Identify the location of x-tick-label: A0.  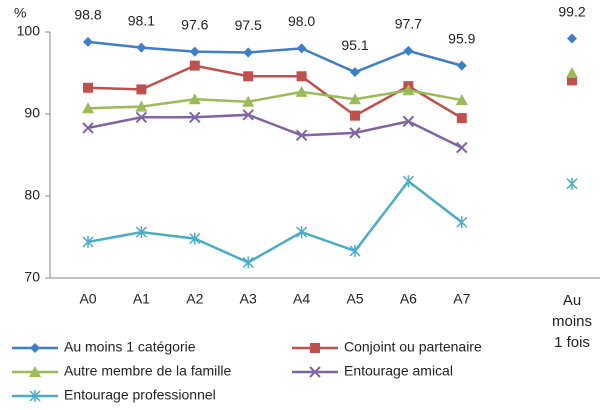
(87, 299).